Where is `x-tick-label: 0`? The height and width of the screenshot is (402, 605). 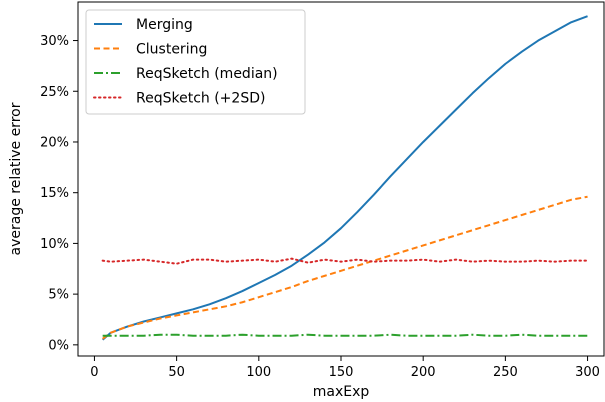 x-tick-label: 0 is located at coordinates (94, 372).